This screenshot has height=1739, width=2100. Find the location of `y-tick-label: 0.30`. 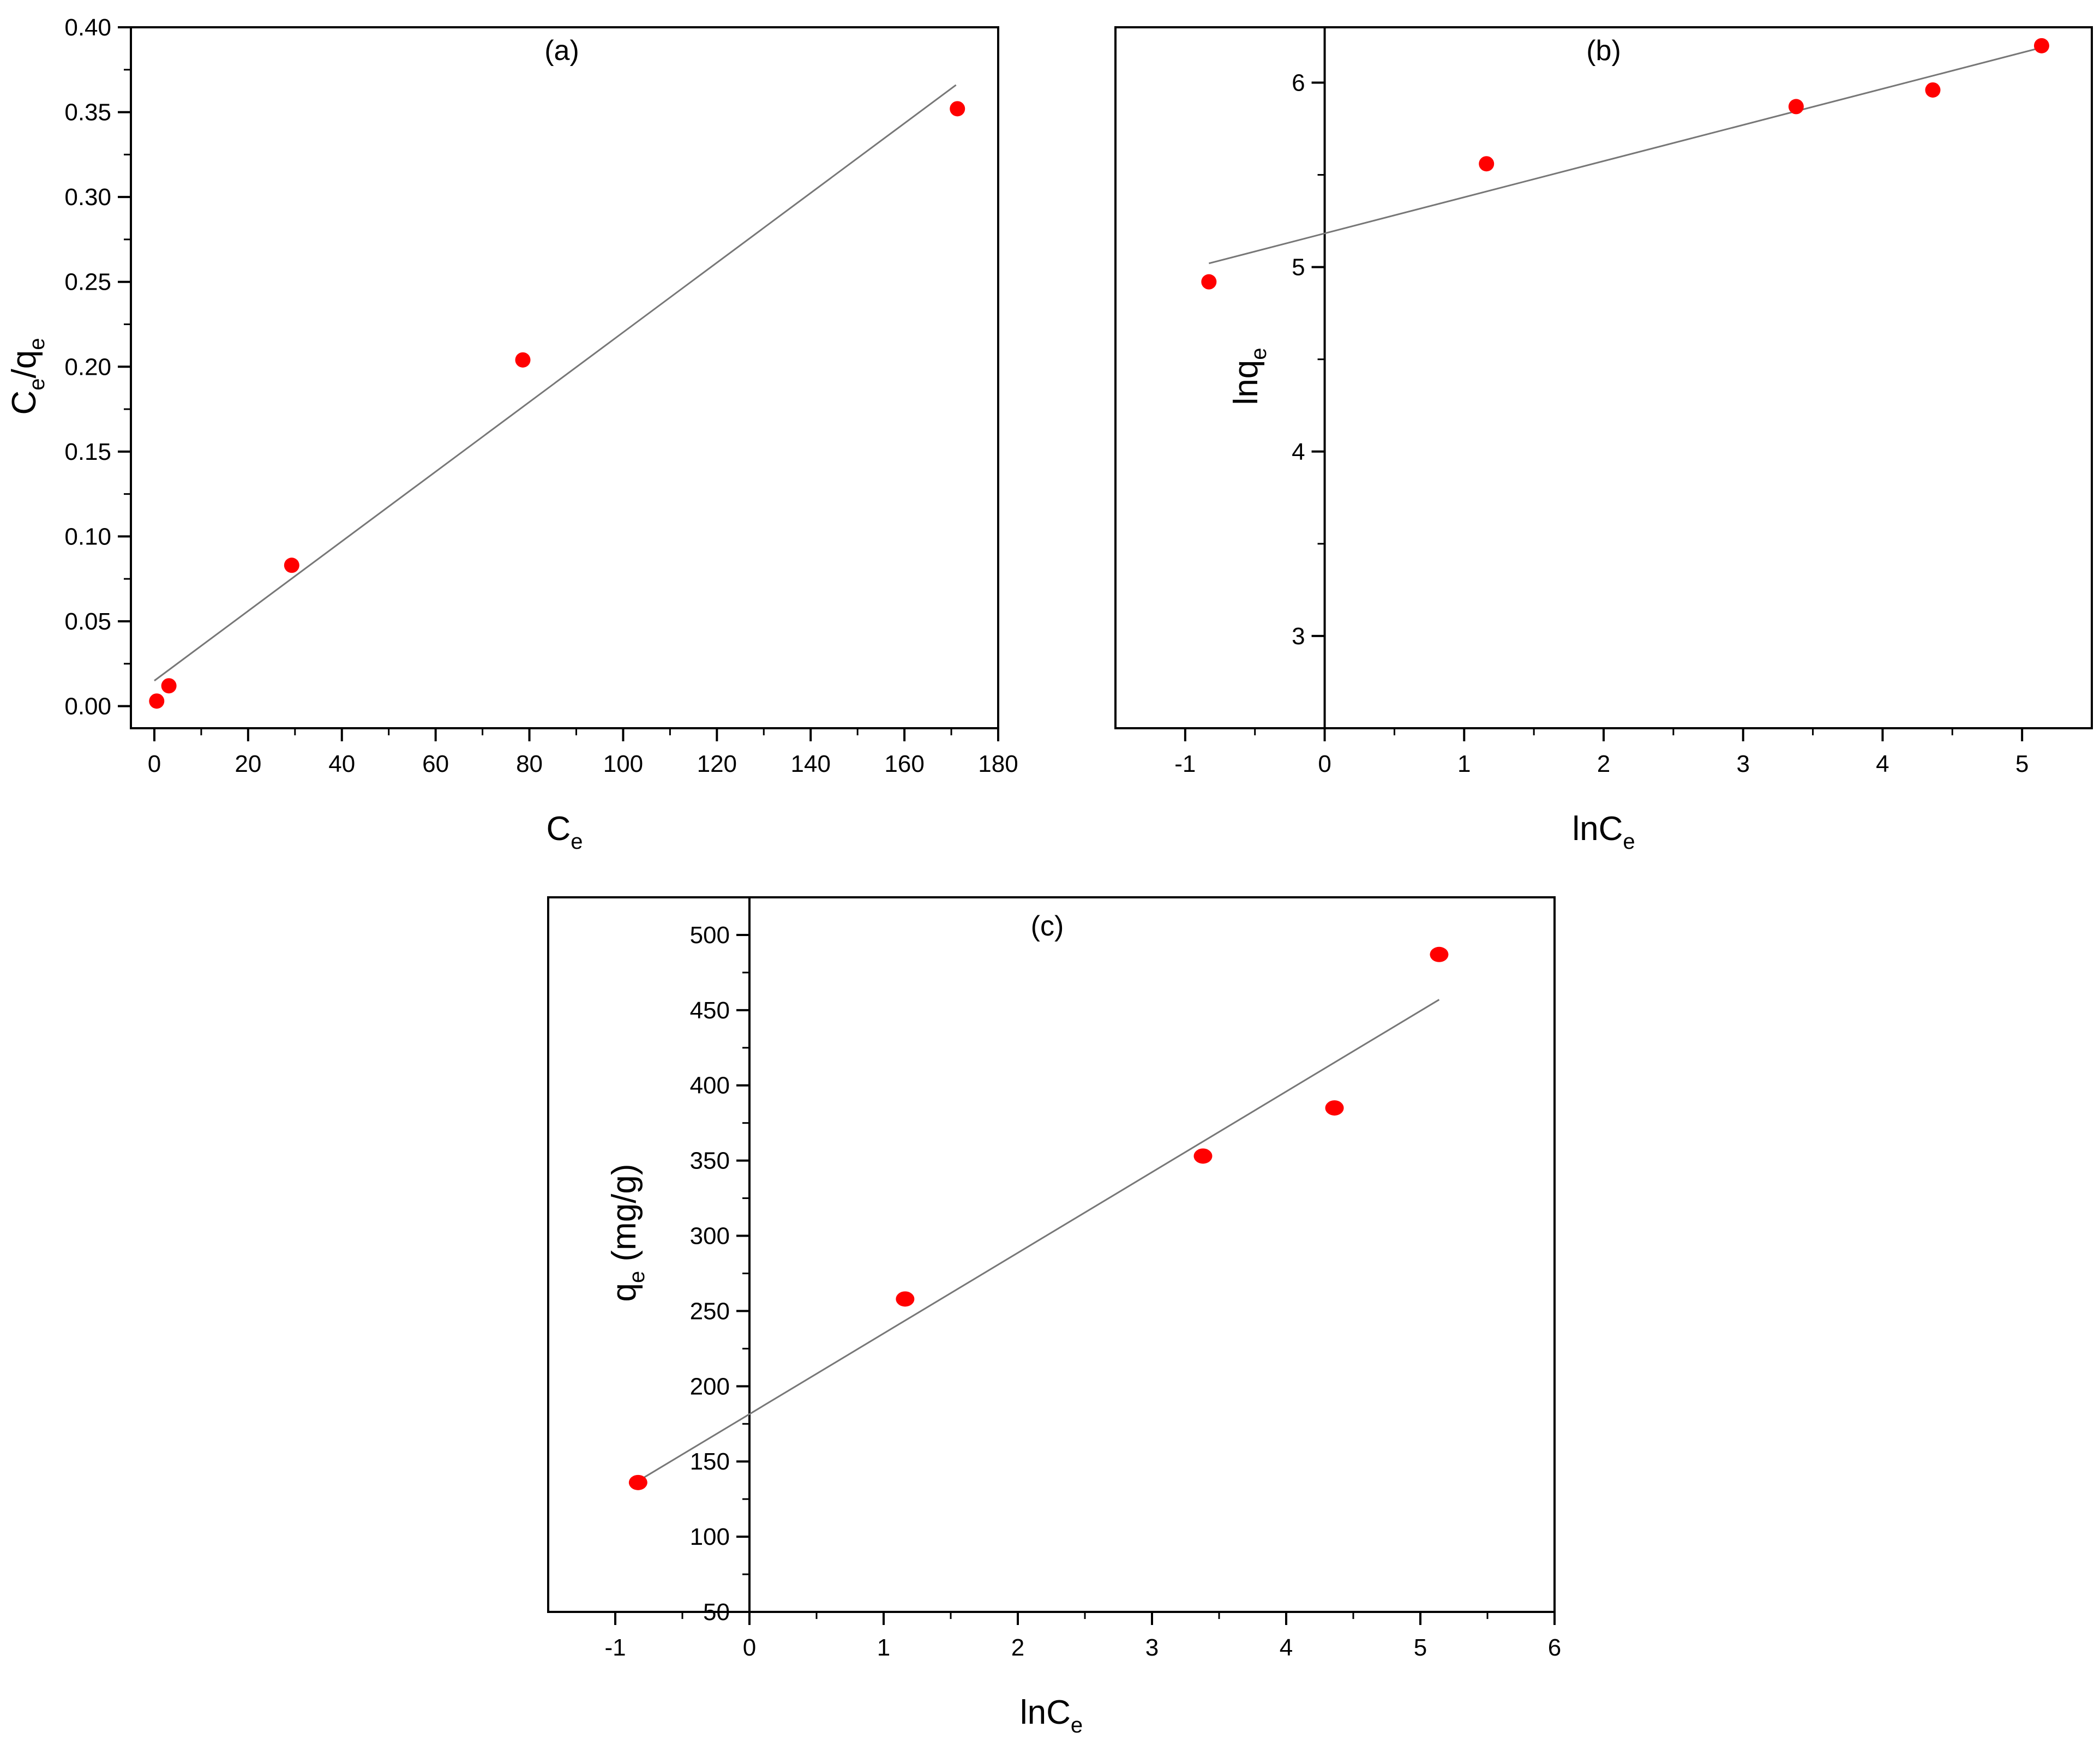

y-tick-label: 0.30 is located at coordinates (87, 197).